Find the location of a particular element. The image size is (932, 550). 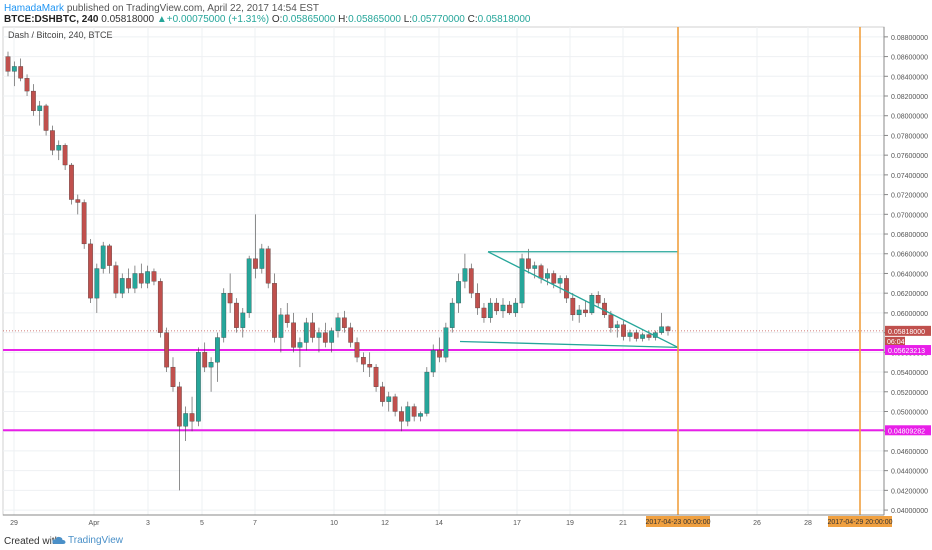

y-tick-label: 0.08600000 is located at coordinates (909, 58).